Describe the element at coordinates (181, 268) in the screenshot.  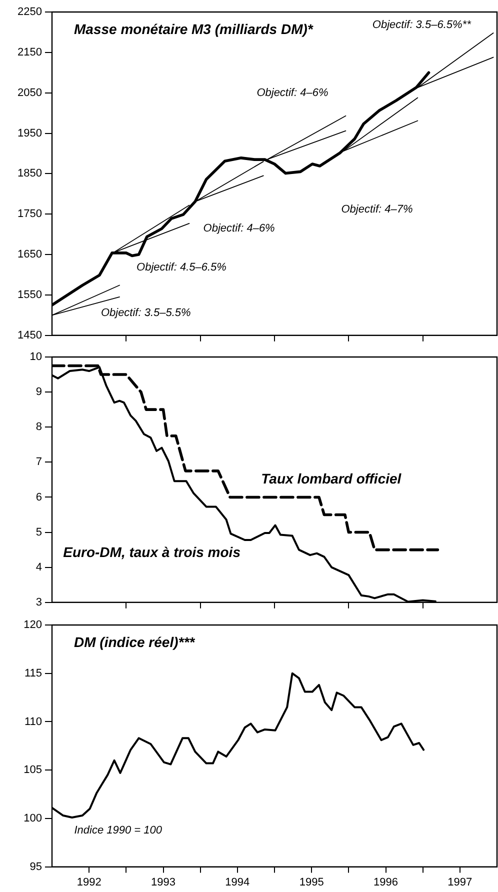
I see `annotation: Objectif: 4.5–6.5%` at that location.